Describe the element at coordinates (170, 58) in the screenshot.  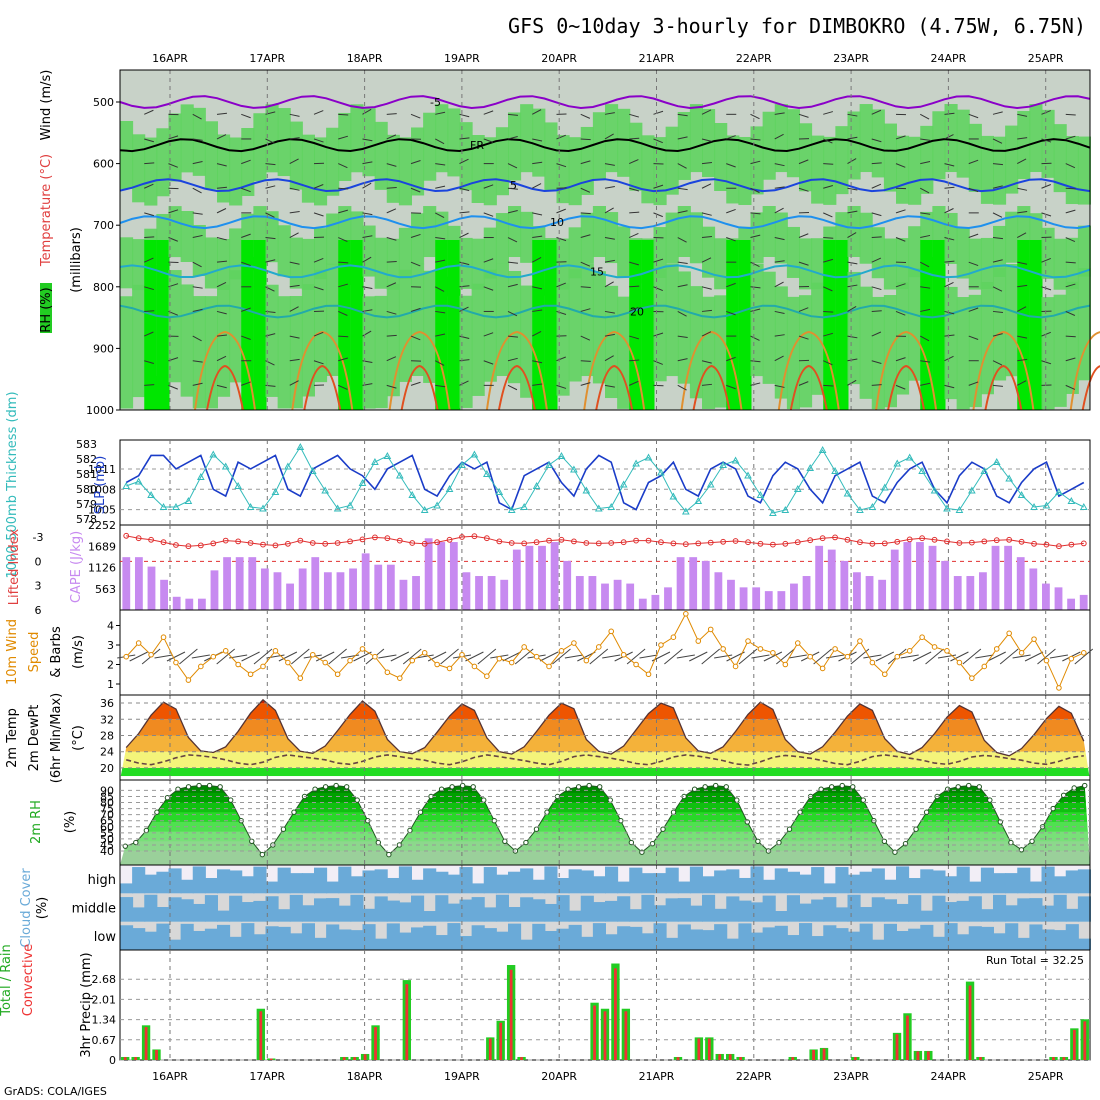
I see `date-label-top: 16APR` at that location.